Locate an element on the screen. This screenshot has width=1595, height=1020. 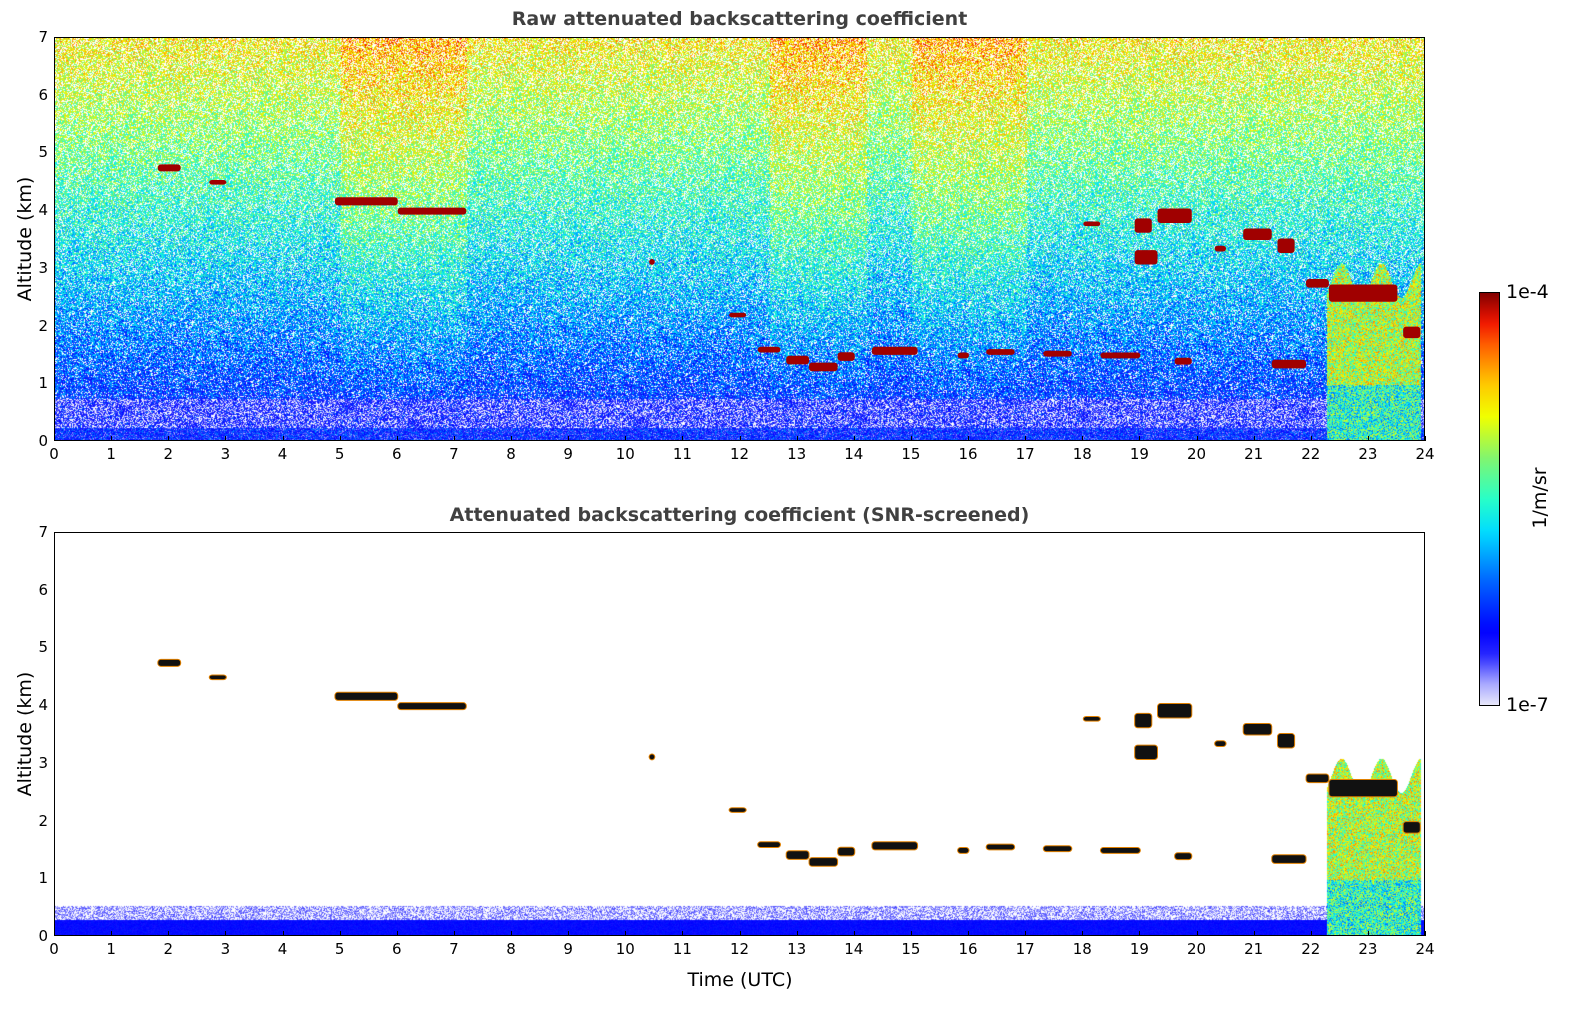
x-tick-label: 17 is located at coordinates (1025, 454).